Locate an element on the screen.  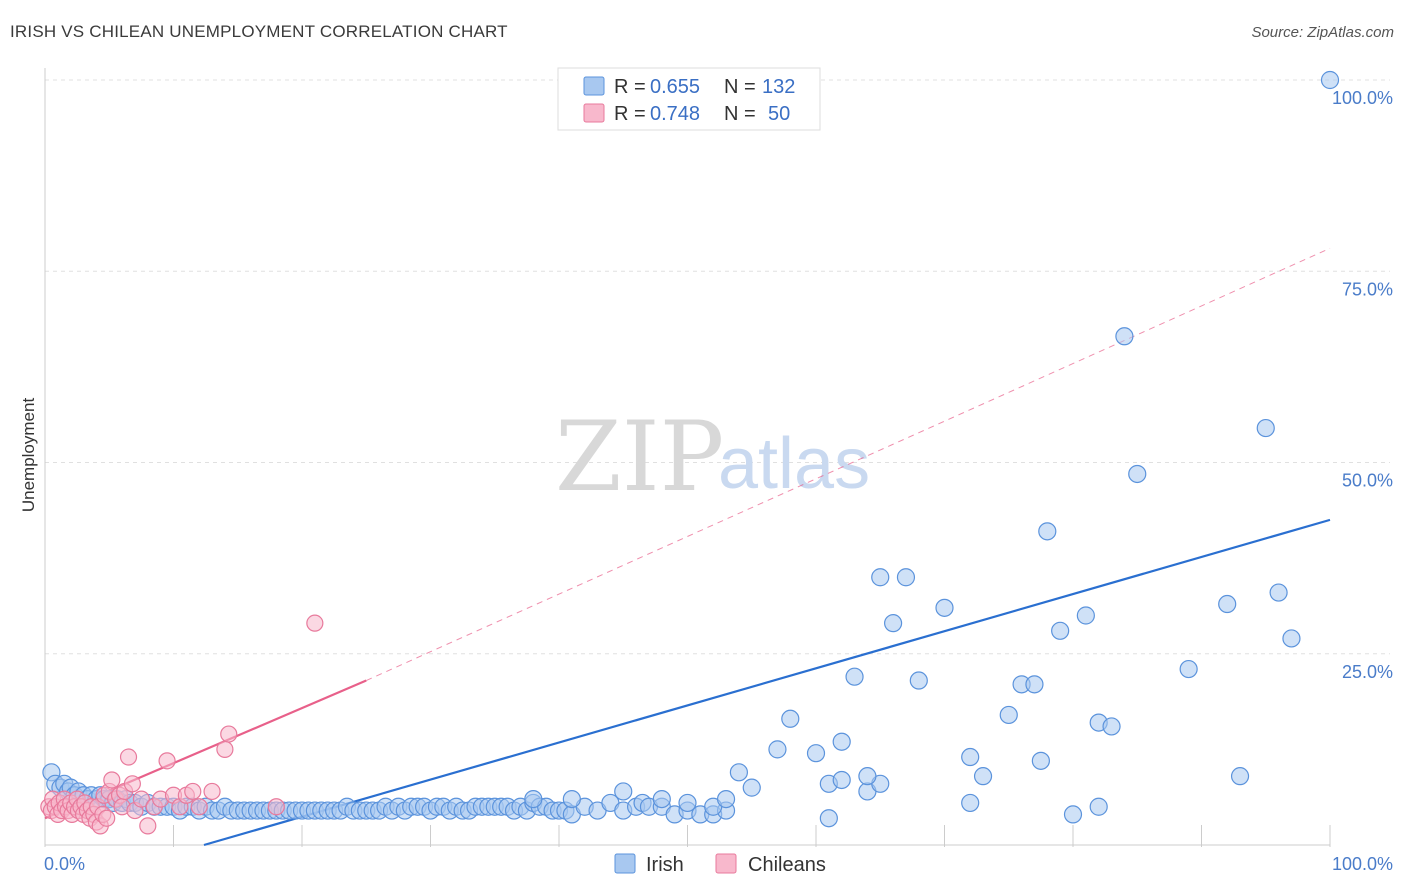
legend-n-value-irish: 132 is located at coordinates (778, 87).